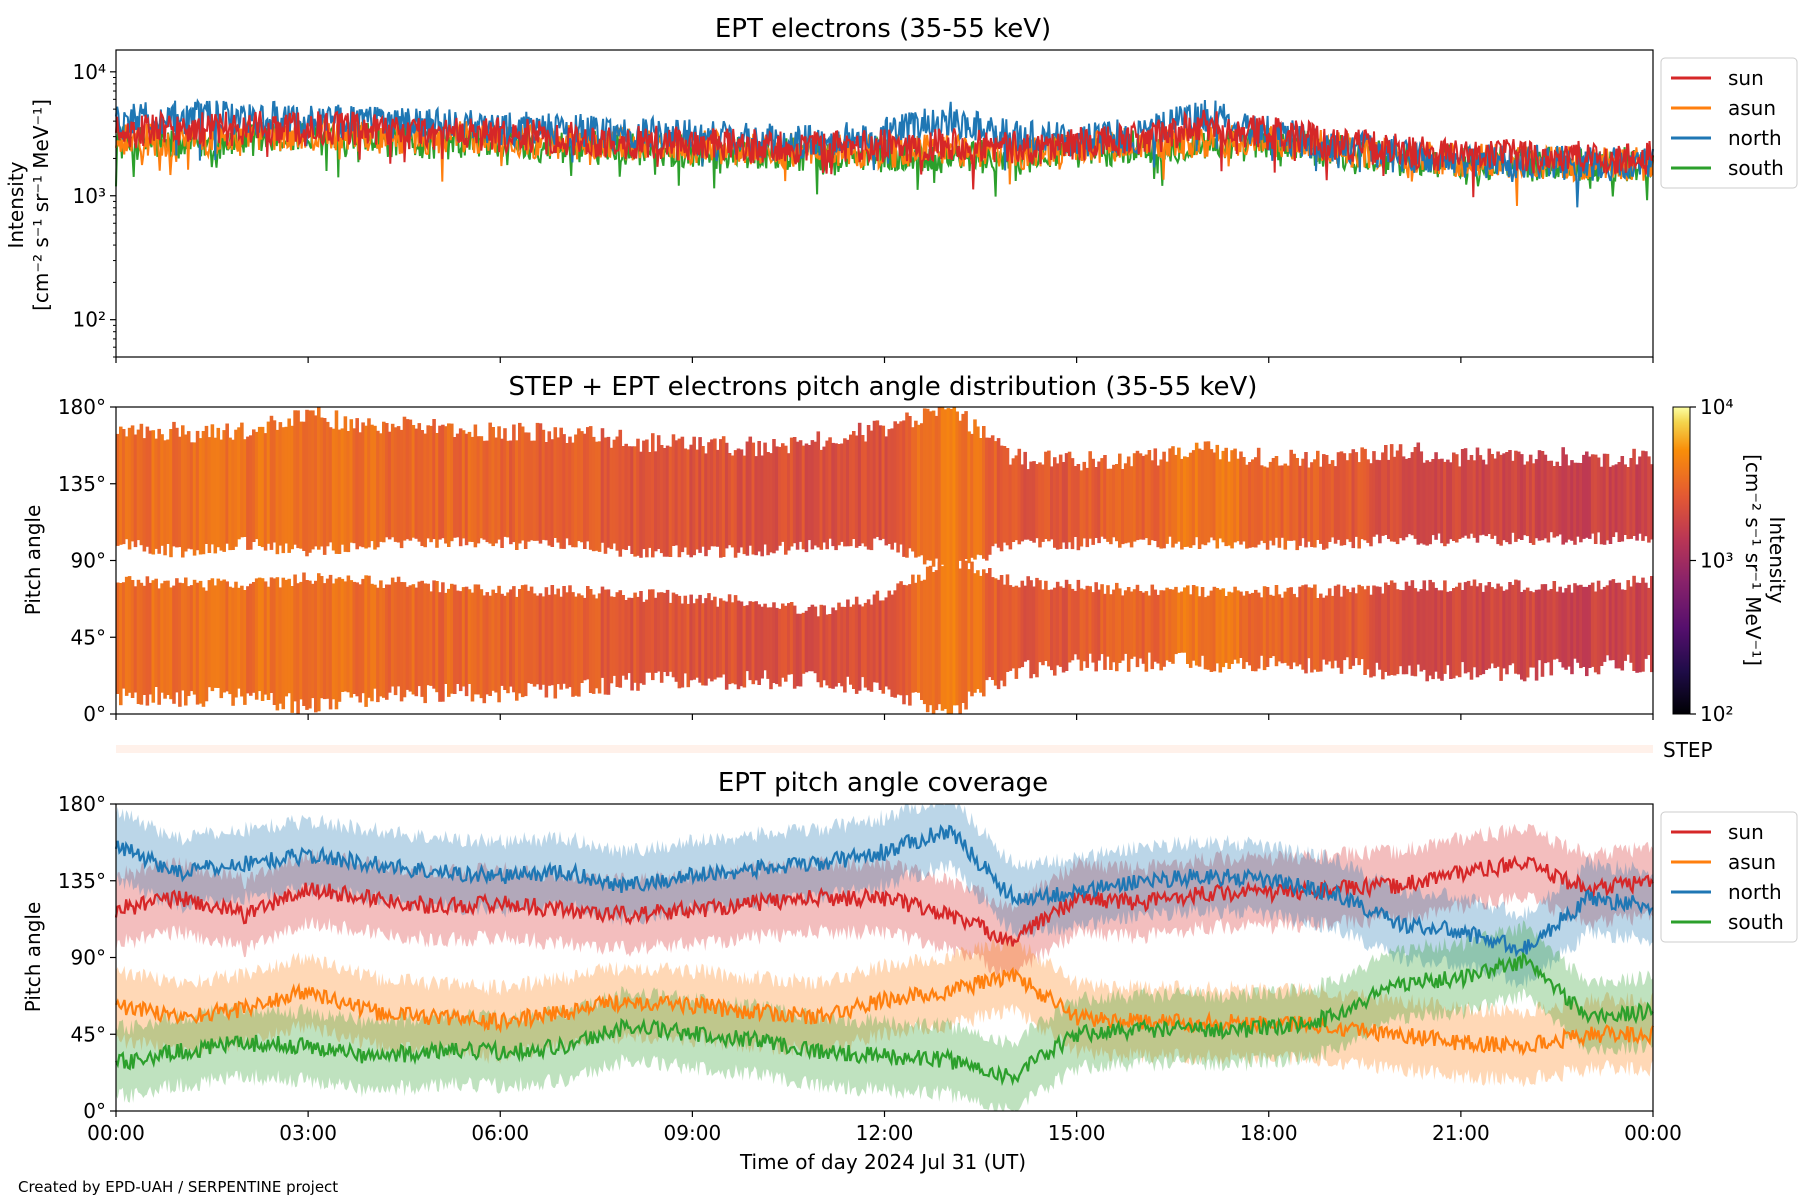 The image size is (1800, 1200). I want to click on panel3-series-sun, so click(884, 900).